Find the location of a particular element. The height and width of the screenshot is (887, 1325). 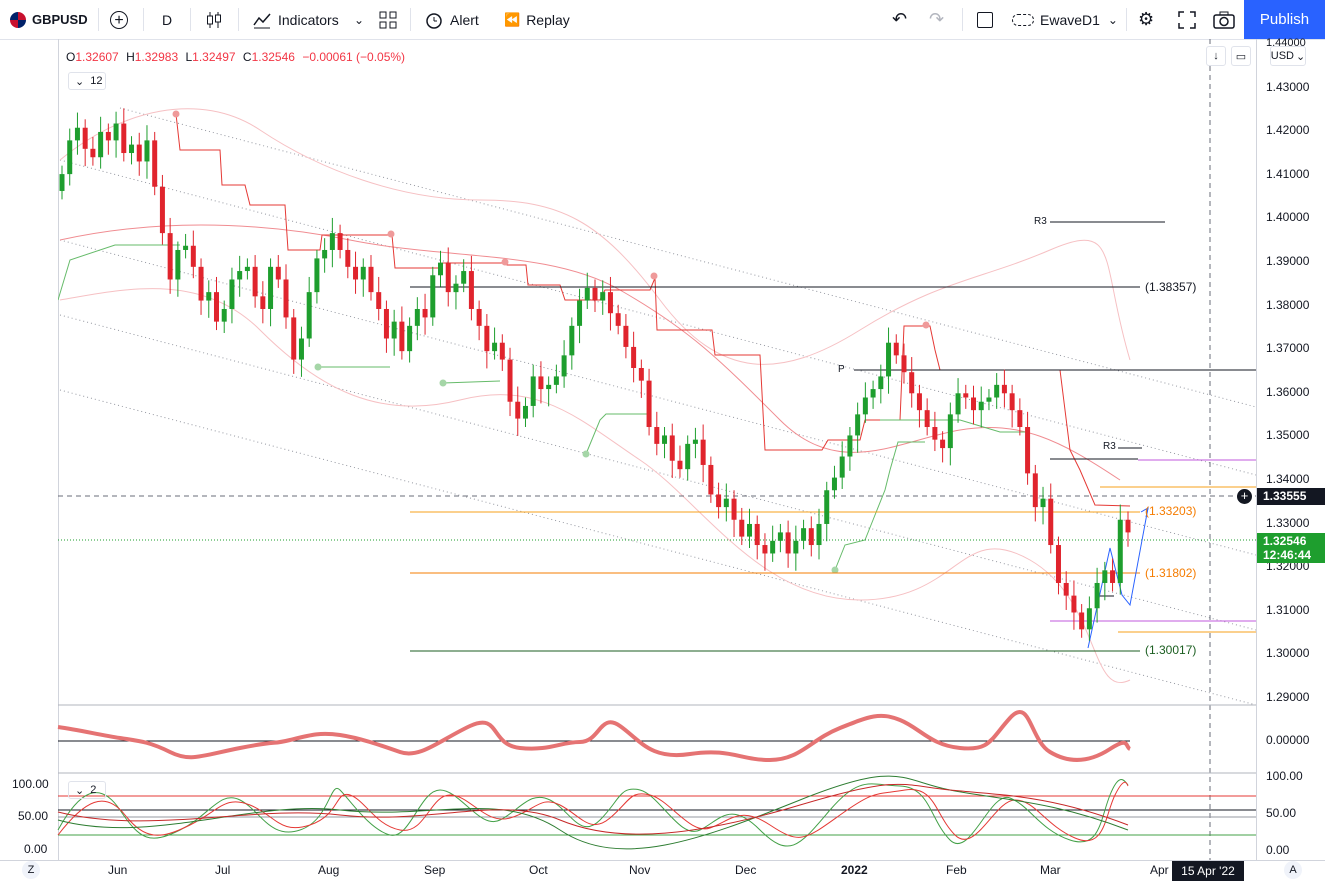

level-label-3: (1.31802) is located at coordinates (1171, 573).